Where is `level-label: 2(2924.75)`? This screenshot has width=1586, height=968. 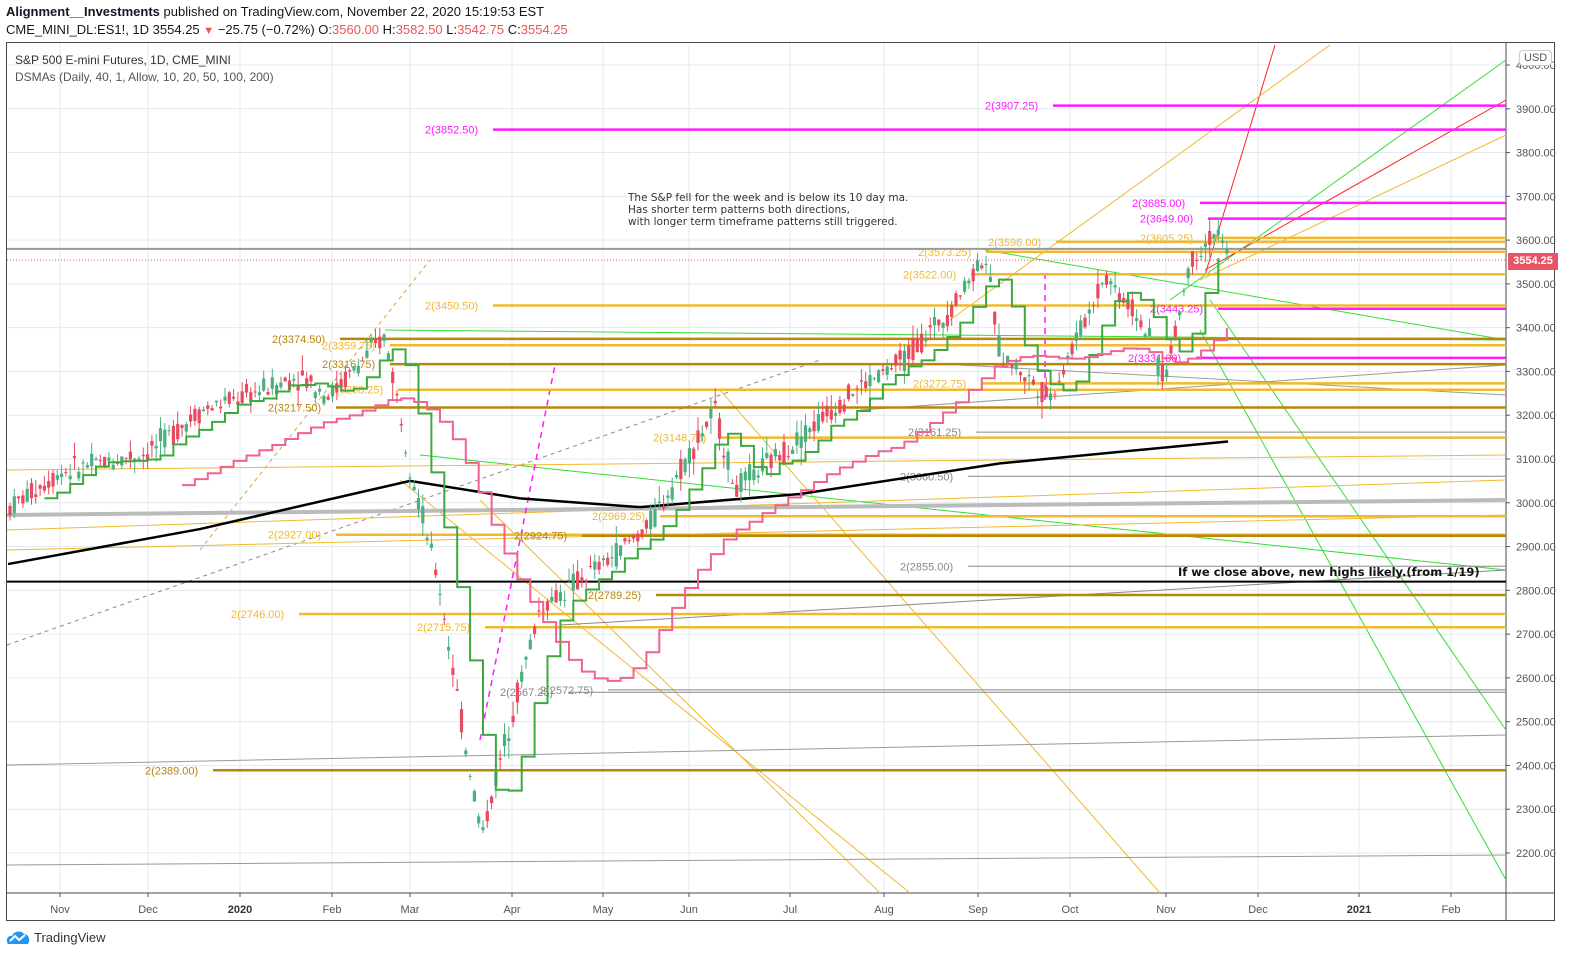
level-label: 2(2924.75) is located at coordinates (540, 537).